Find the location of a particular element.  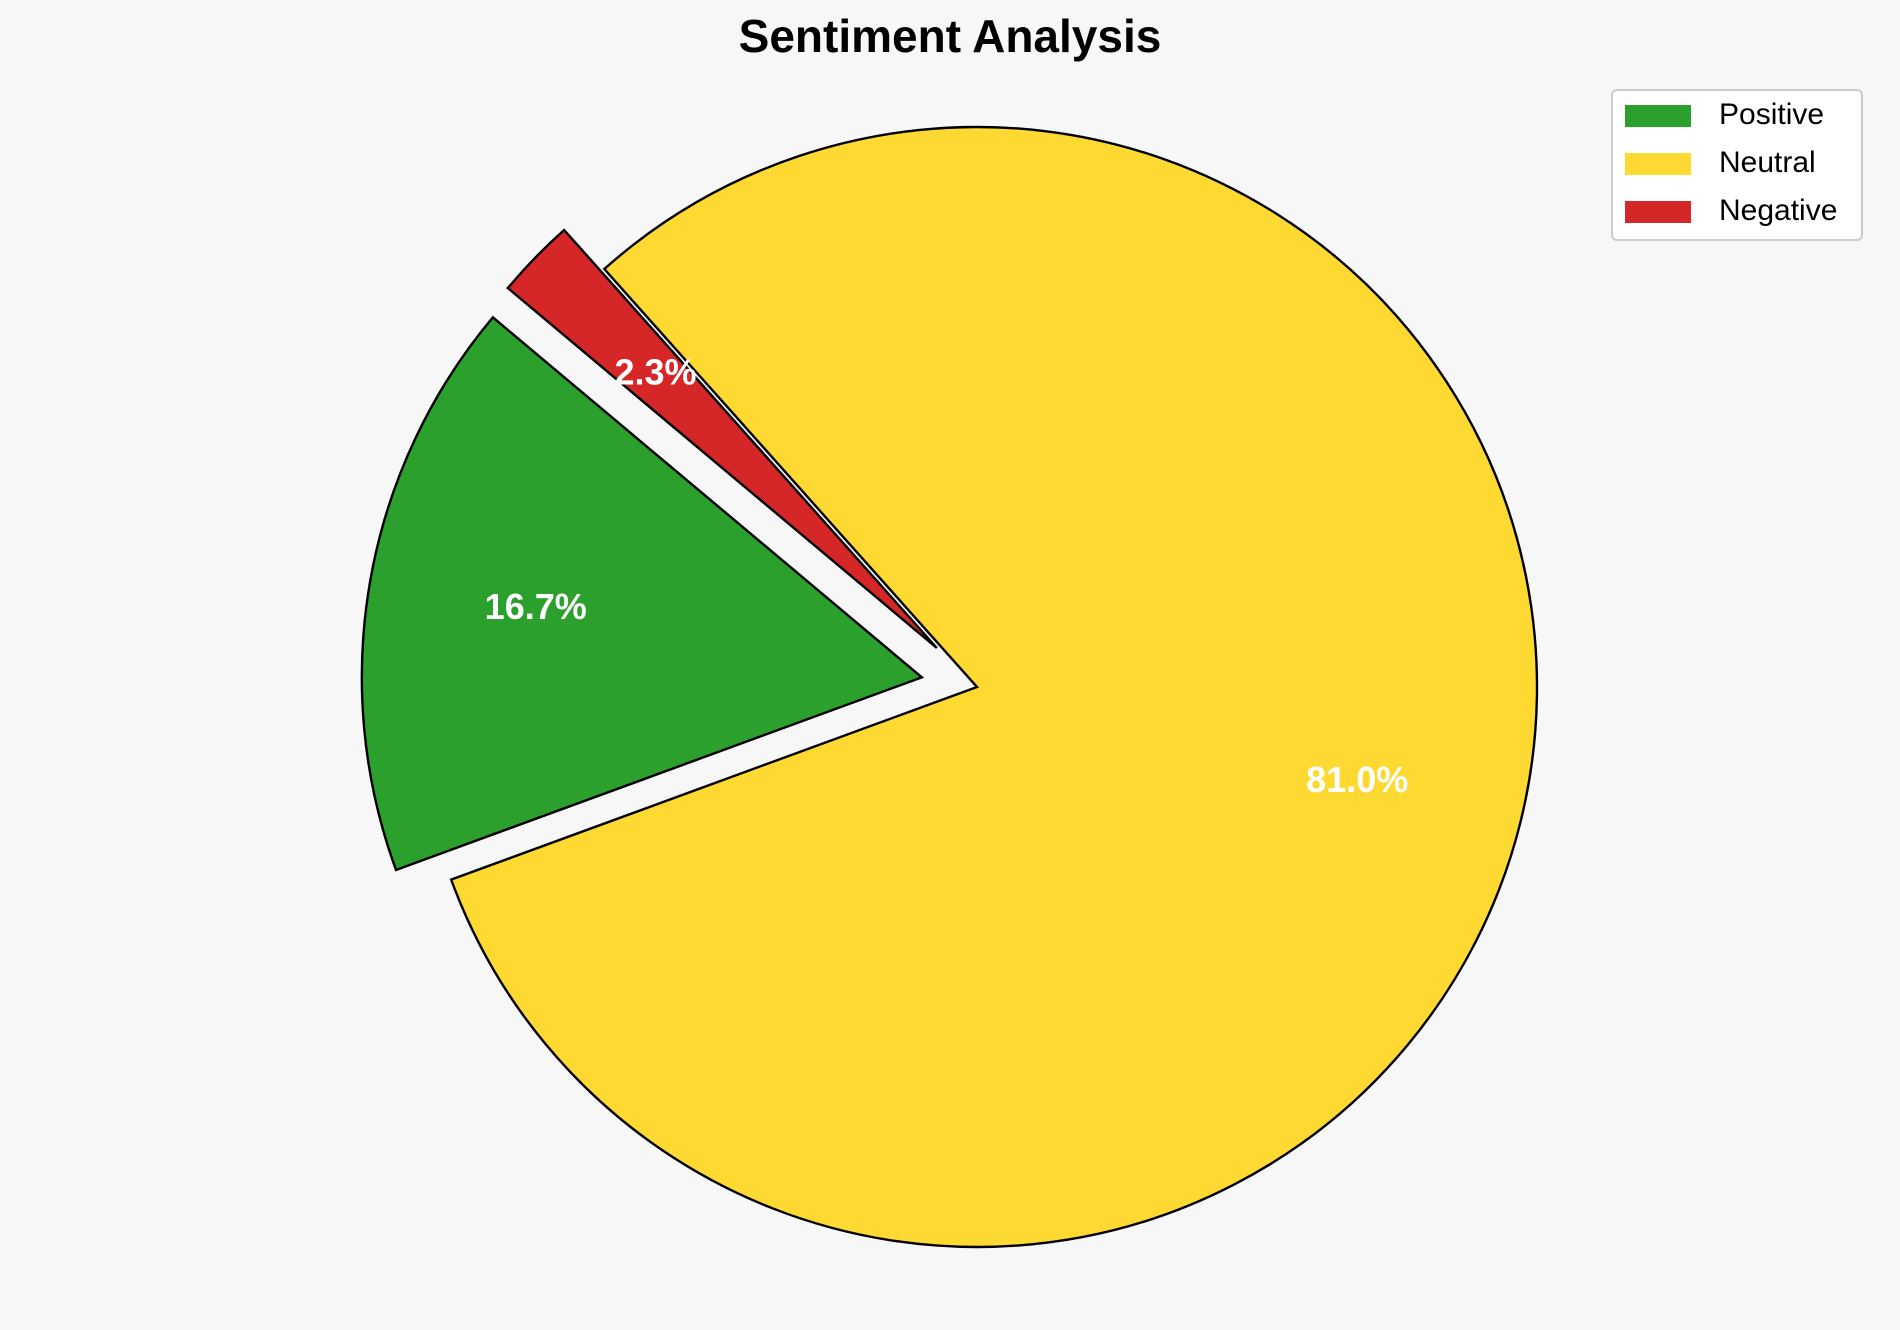

legend-label: Negative is located at coordinates (1778, 210).